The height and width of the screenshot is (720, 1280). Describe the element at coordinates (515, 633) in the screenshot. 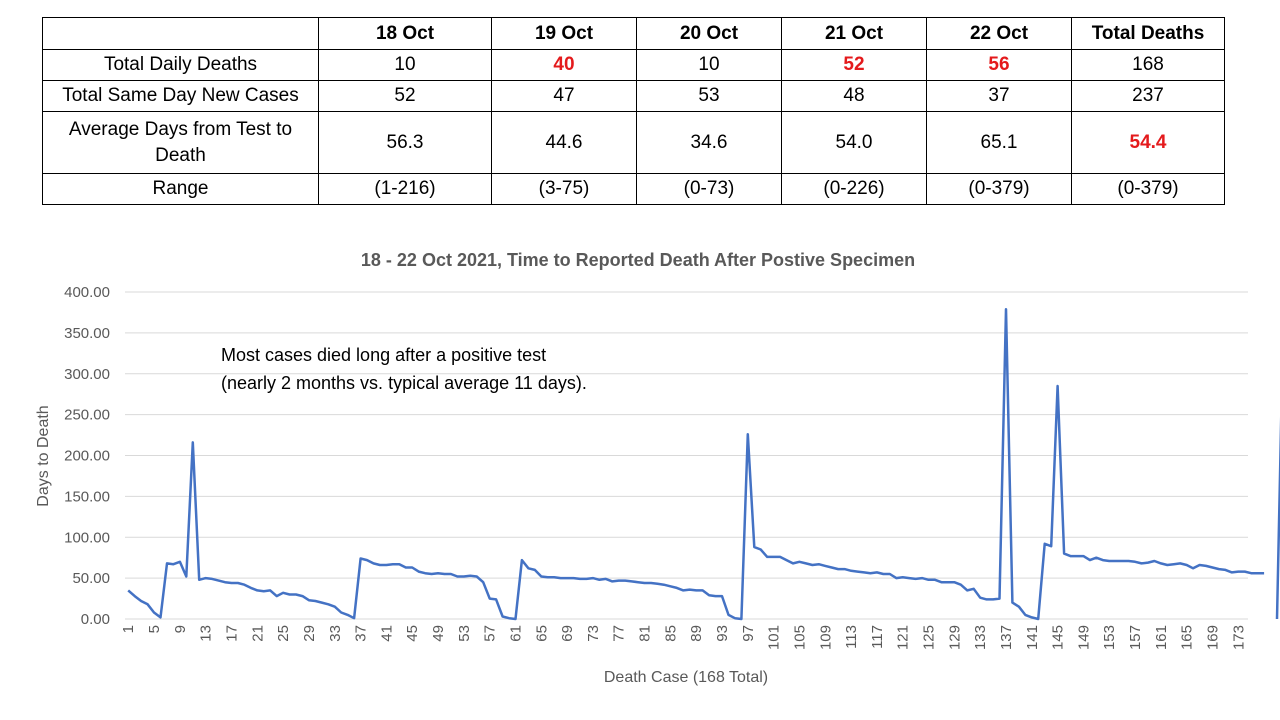

I see `x-tick-label: 61` at that location.